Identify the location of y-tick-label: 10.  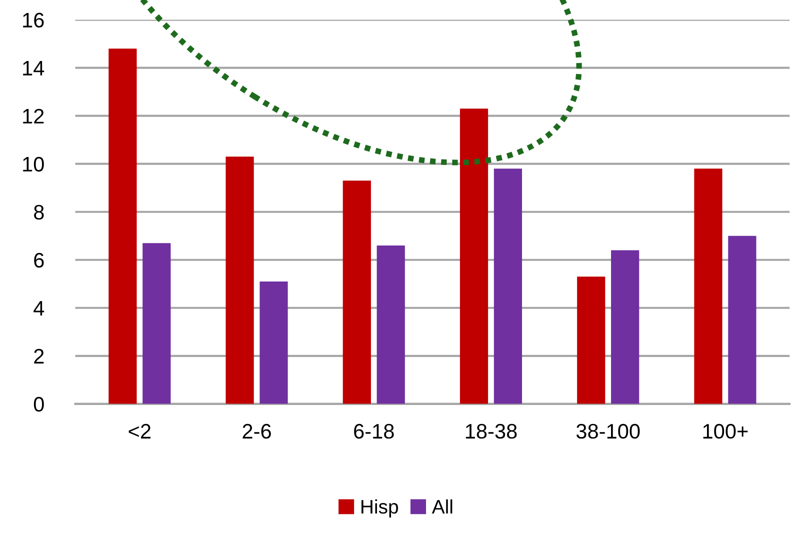
(33, 164).